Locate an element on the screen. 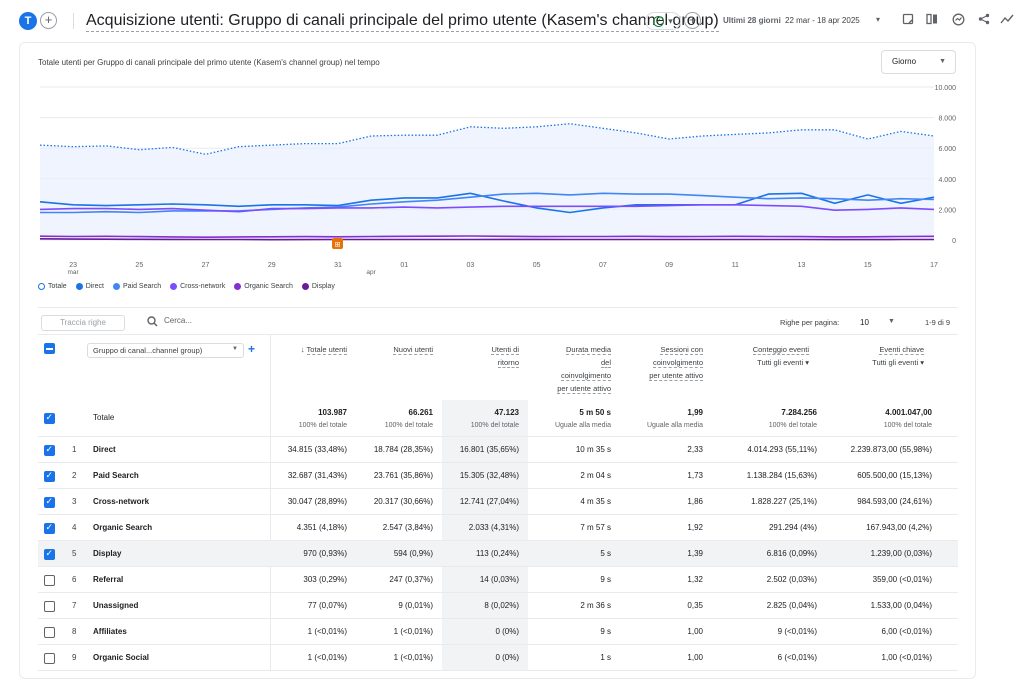  totals-checkbox is located at coordinates (49, 418).